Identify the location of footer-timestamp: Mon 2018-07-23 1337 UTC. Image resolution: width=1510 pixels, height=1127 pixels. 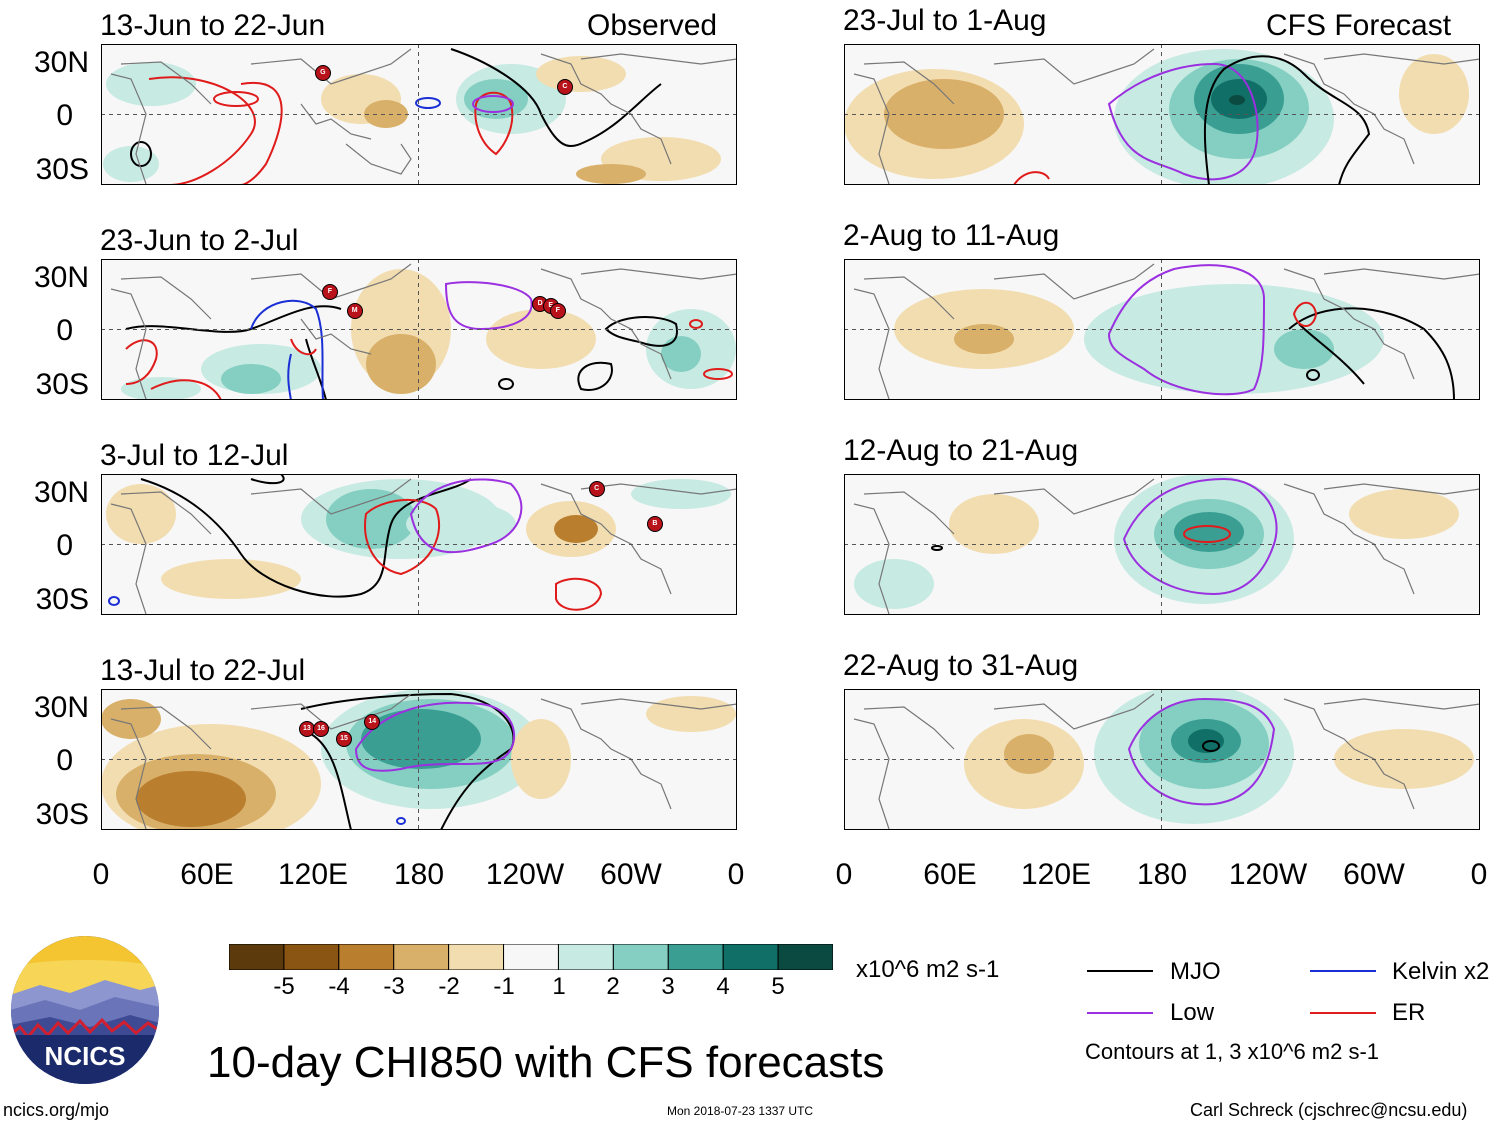
(740, 1111).